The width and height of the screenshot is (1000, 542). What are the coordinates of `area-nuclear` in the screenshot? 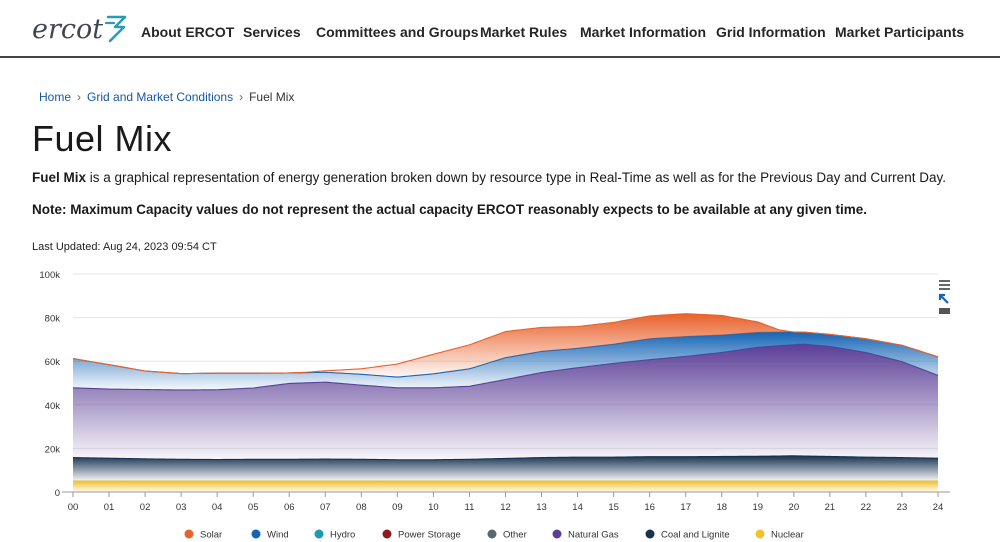 It's located at (505, 486).